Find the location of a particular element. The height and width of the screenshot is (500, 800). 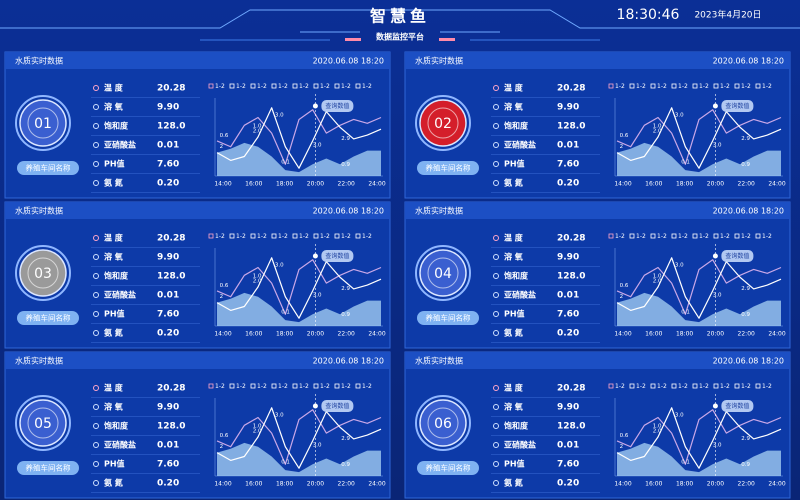

button-label: 养殖车间名称 is located at coordinates (448, 318).